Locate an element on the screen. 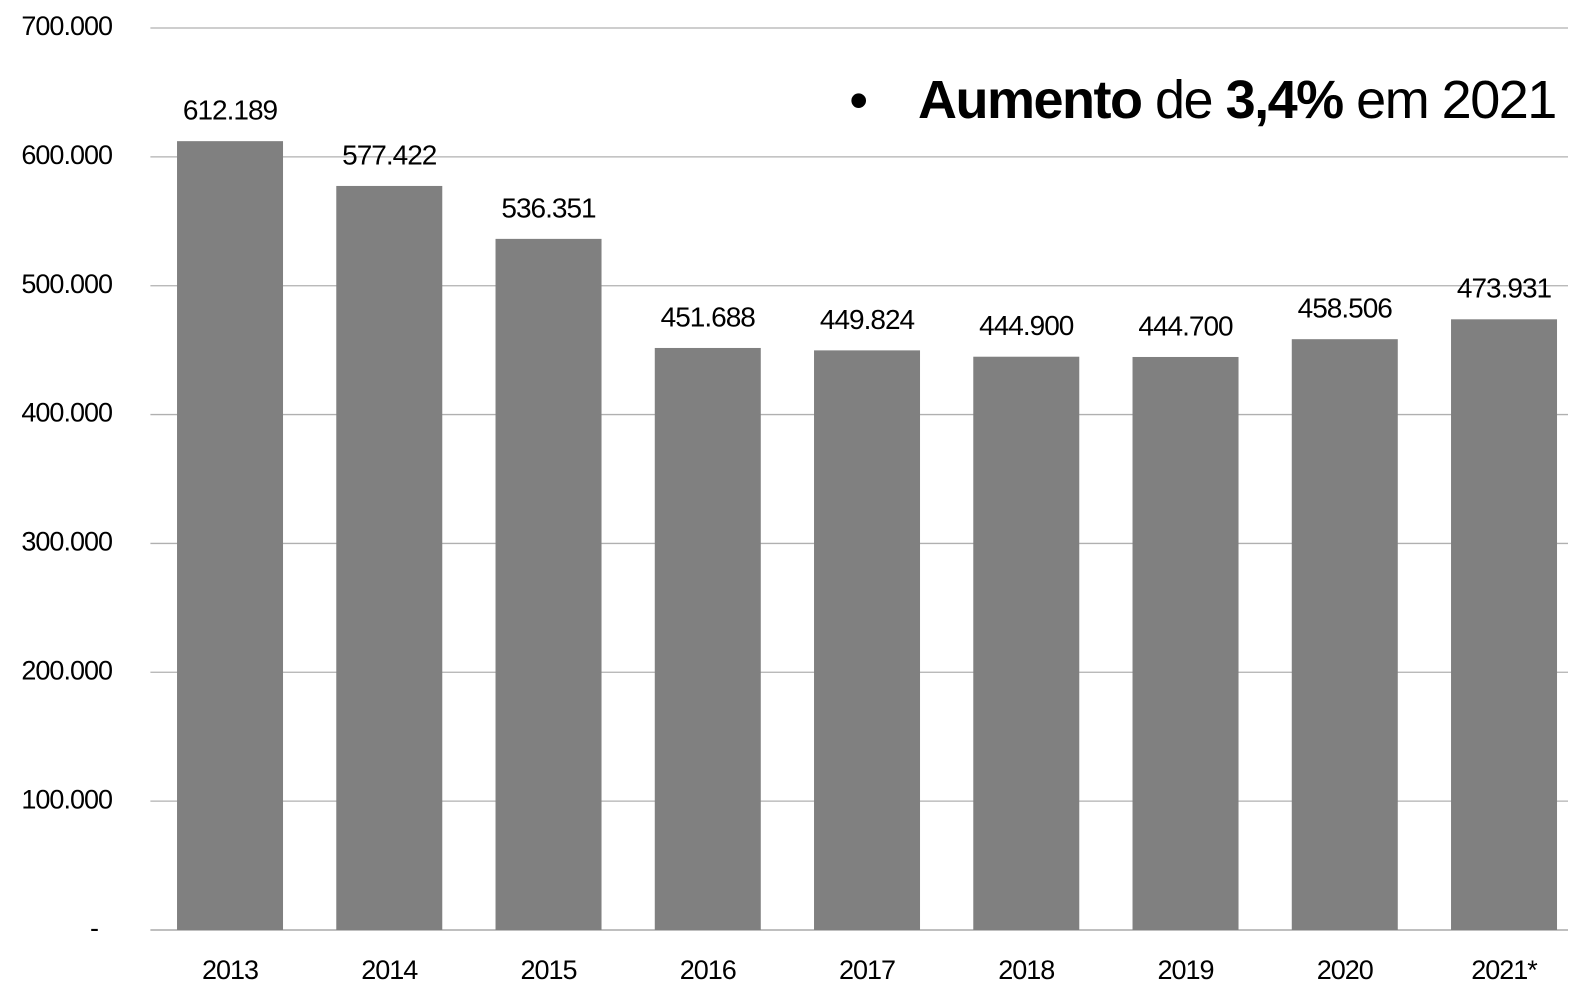 The width and height of the screenshot is (1572, 989). x-tick-label: 2019 is located at coordinates (1185, 970).